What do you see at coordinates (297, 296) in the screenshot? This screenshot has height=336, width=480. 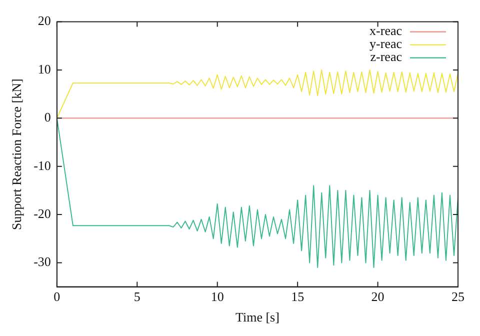 I see `x-tick-label: 15` at bounding box center [297, 296].